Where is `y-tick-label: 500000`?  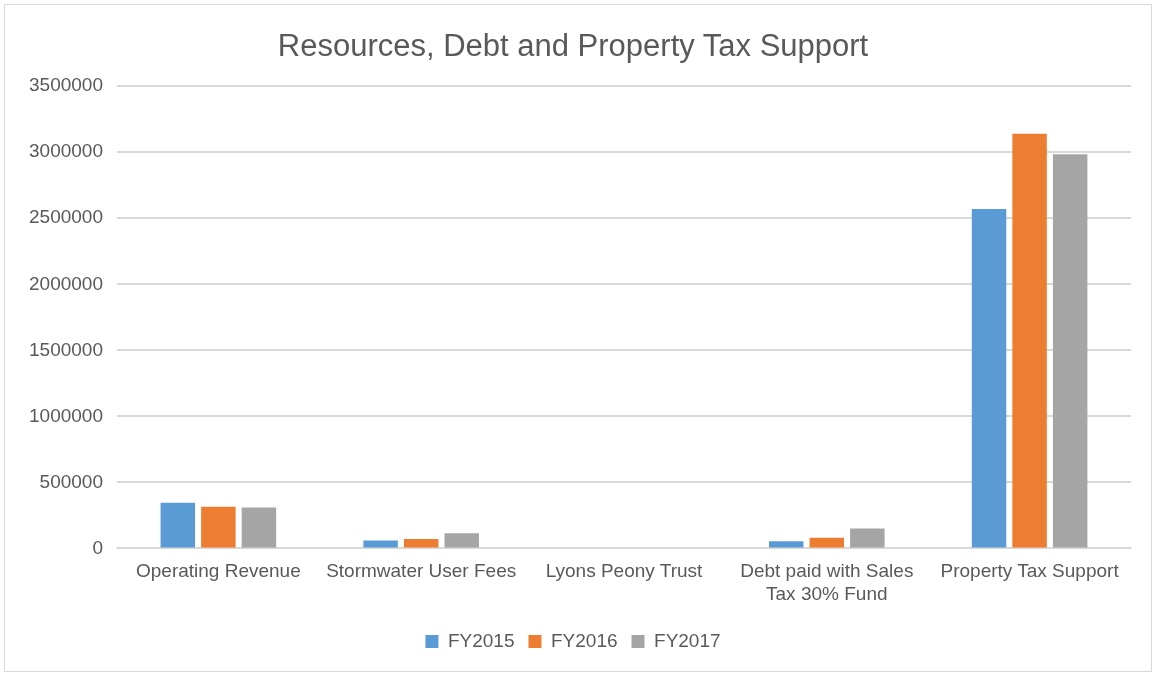
y-tick-label: 500000 is located at coordinates (71, 481).